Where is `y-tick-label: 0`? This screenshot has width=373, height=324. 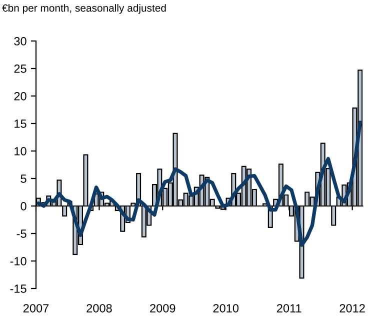 y-tick-label: 0 is located at coordinates (23, 206).